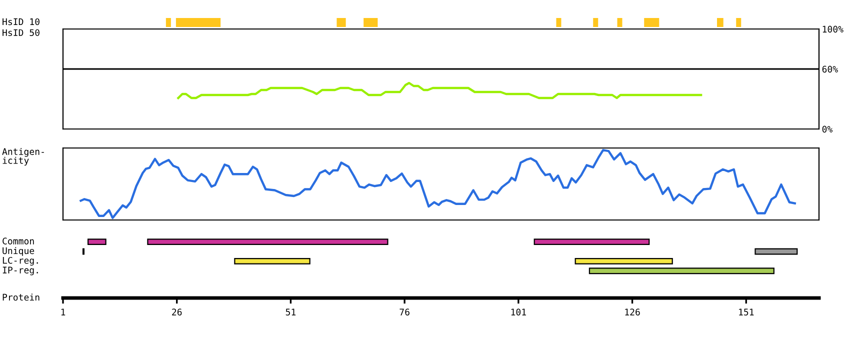 This screenshot has height=340, width=850. I want to click on y-axis-title: Antigen- icity, so click(23, 157).